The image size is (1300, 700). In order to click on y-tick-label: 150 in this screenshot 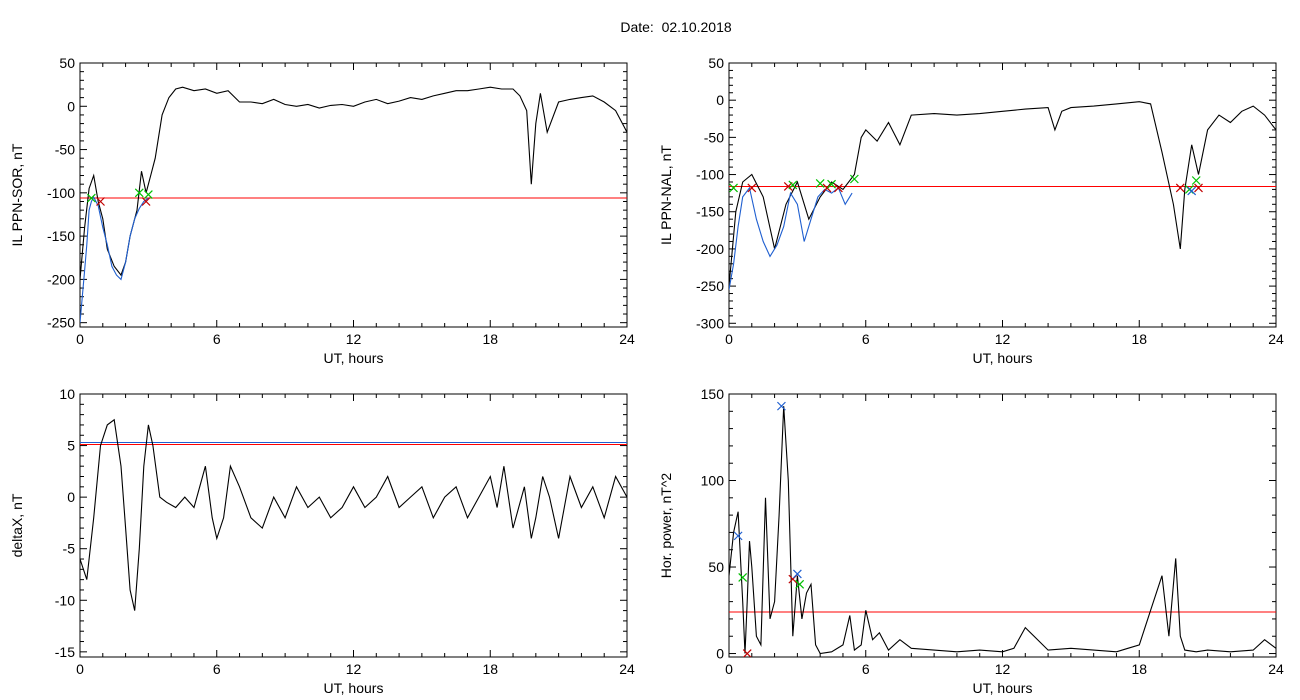, I will do `click(713, 394)`.